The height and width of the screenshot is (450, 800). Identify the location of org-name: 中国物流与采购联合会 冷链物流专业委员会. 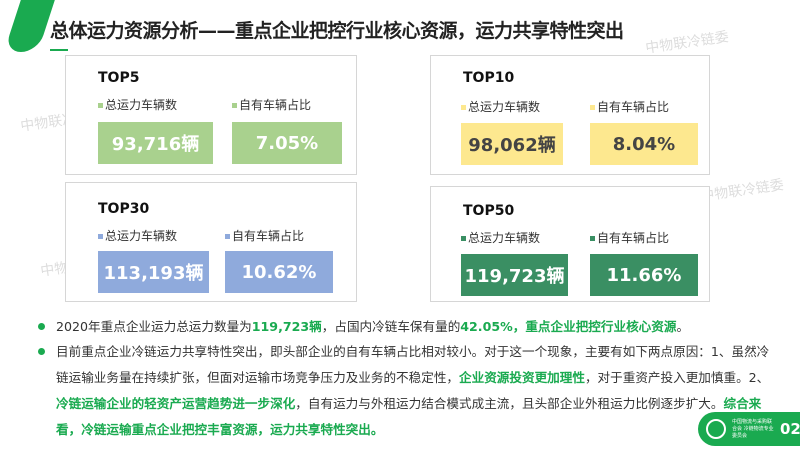
(753, 428).